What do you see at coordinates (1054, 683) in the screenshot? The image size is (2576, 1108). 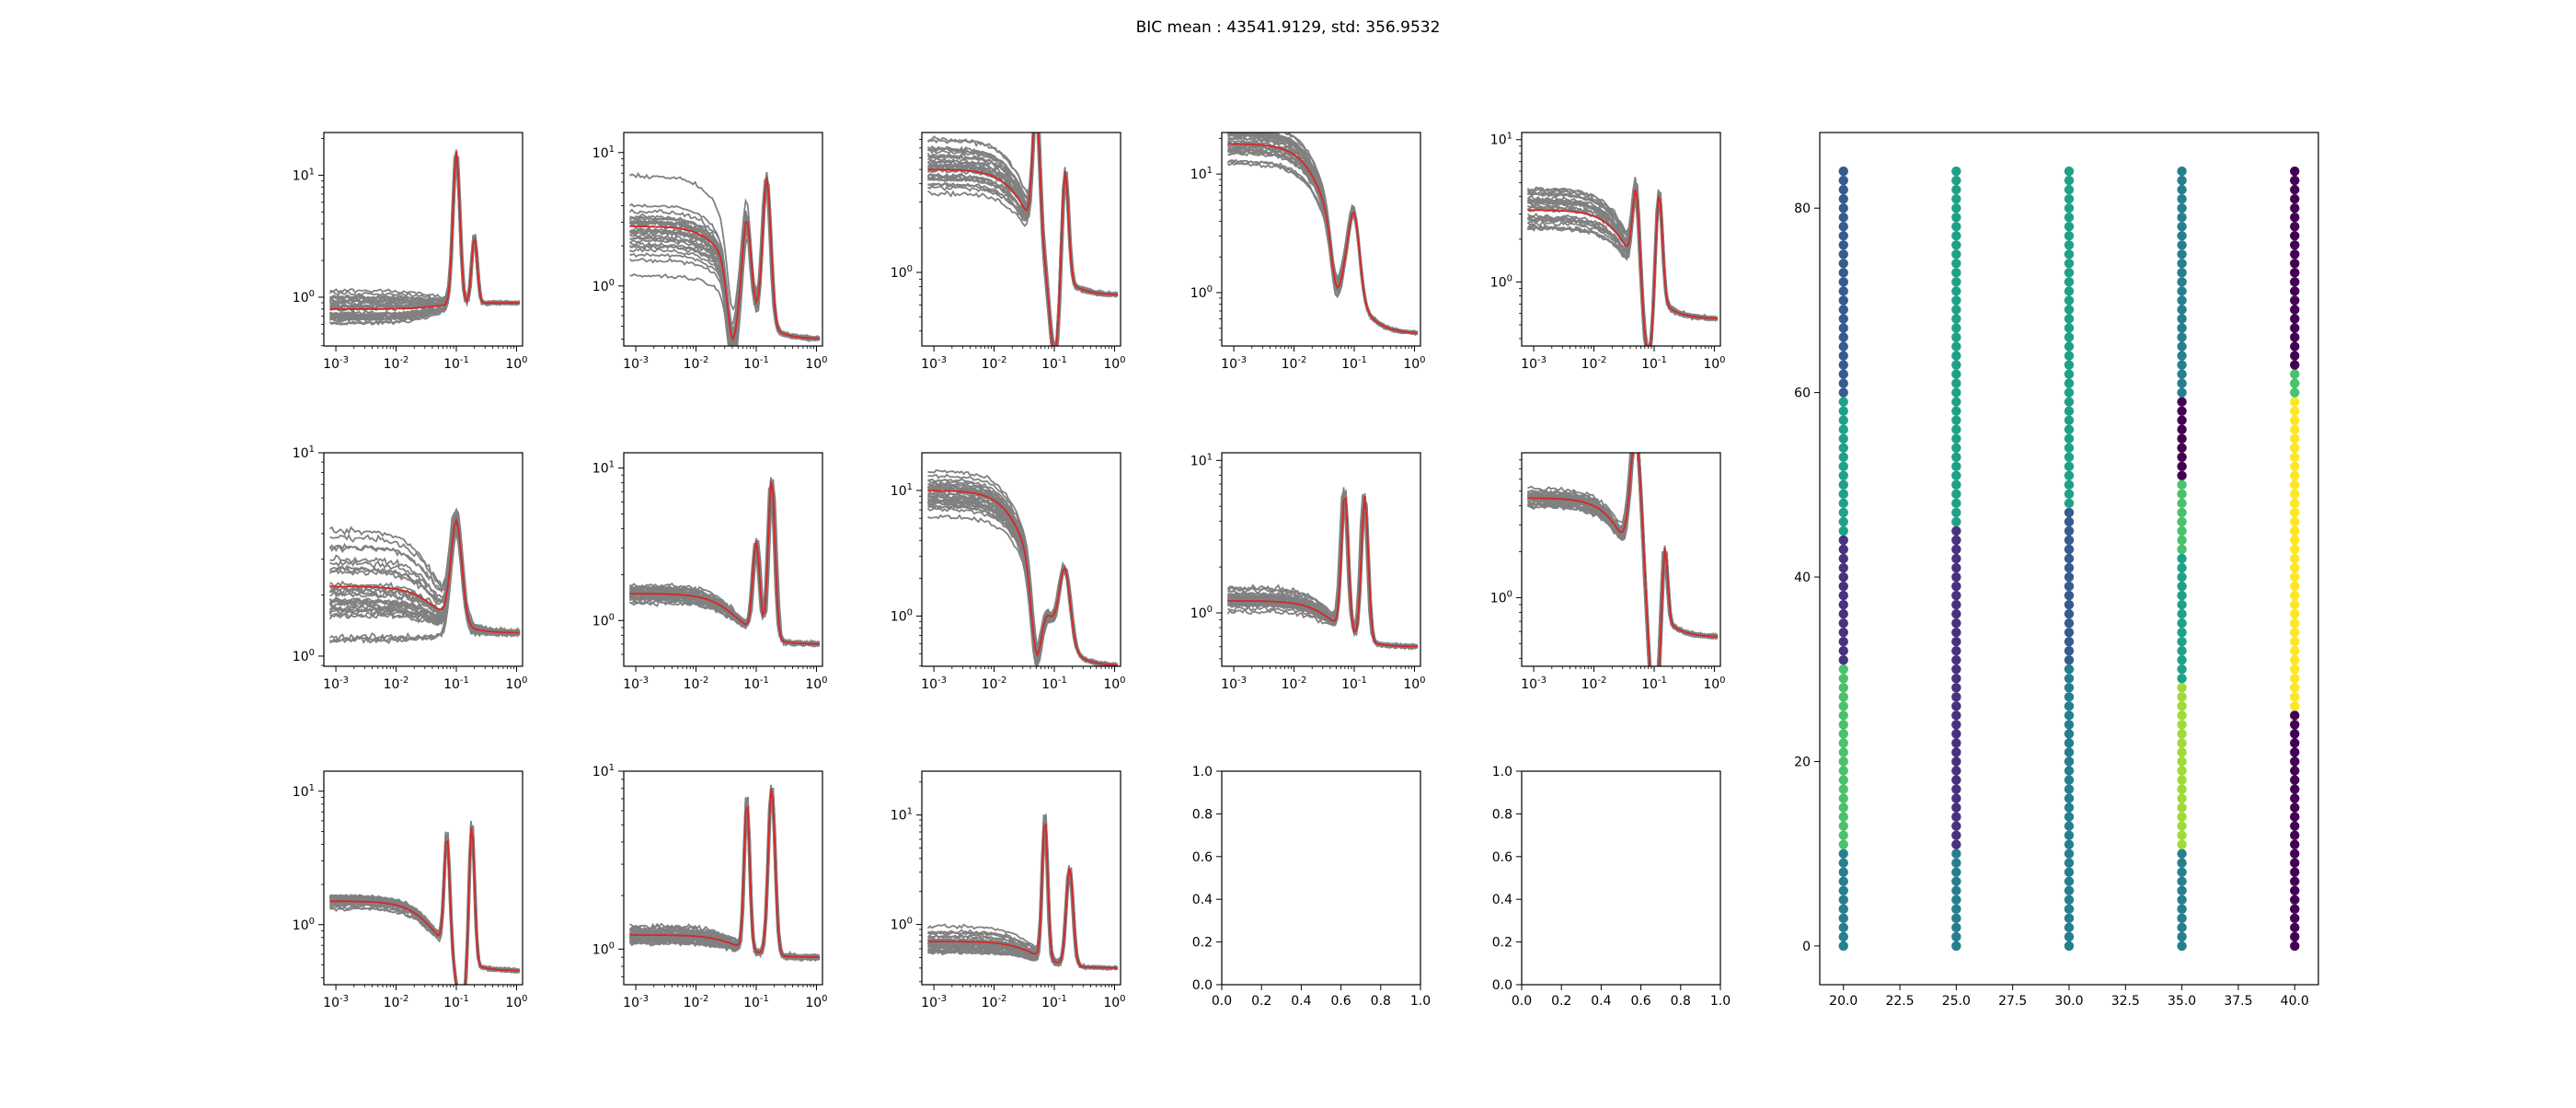 I see `x-tick-label: 10⁻¹` at bounding box center [1054, 683].